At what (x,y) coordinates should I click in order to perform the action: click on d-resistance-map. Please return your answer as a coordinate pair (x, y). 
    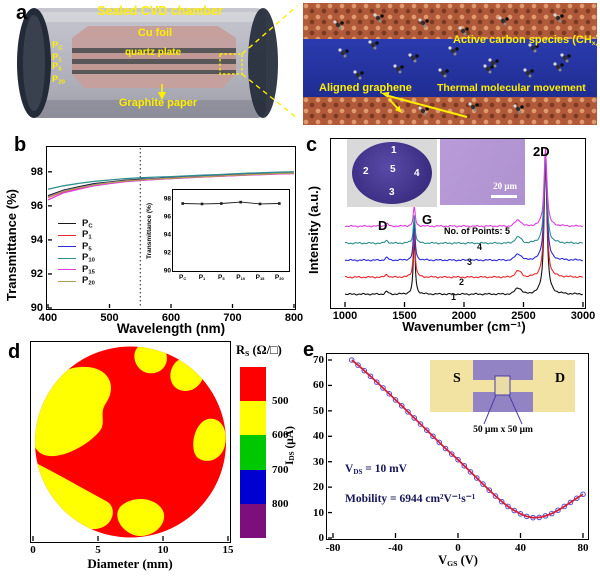
    Looking at the image, I should click on (130, 443).